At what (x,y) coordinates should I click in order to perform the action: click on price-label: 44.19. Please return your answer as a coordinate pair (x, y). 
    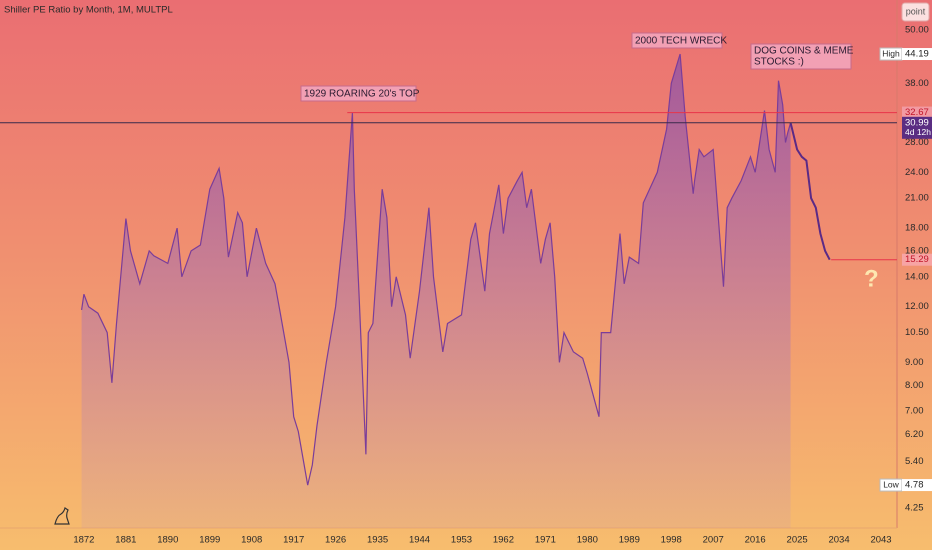
    Looking at the image, I should click on (917, 54).